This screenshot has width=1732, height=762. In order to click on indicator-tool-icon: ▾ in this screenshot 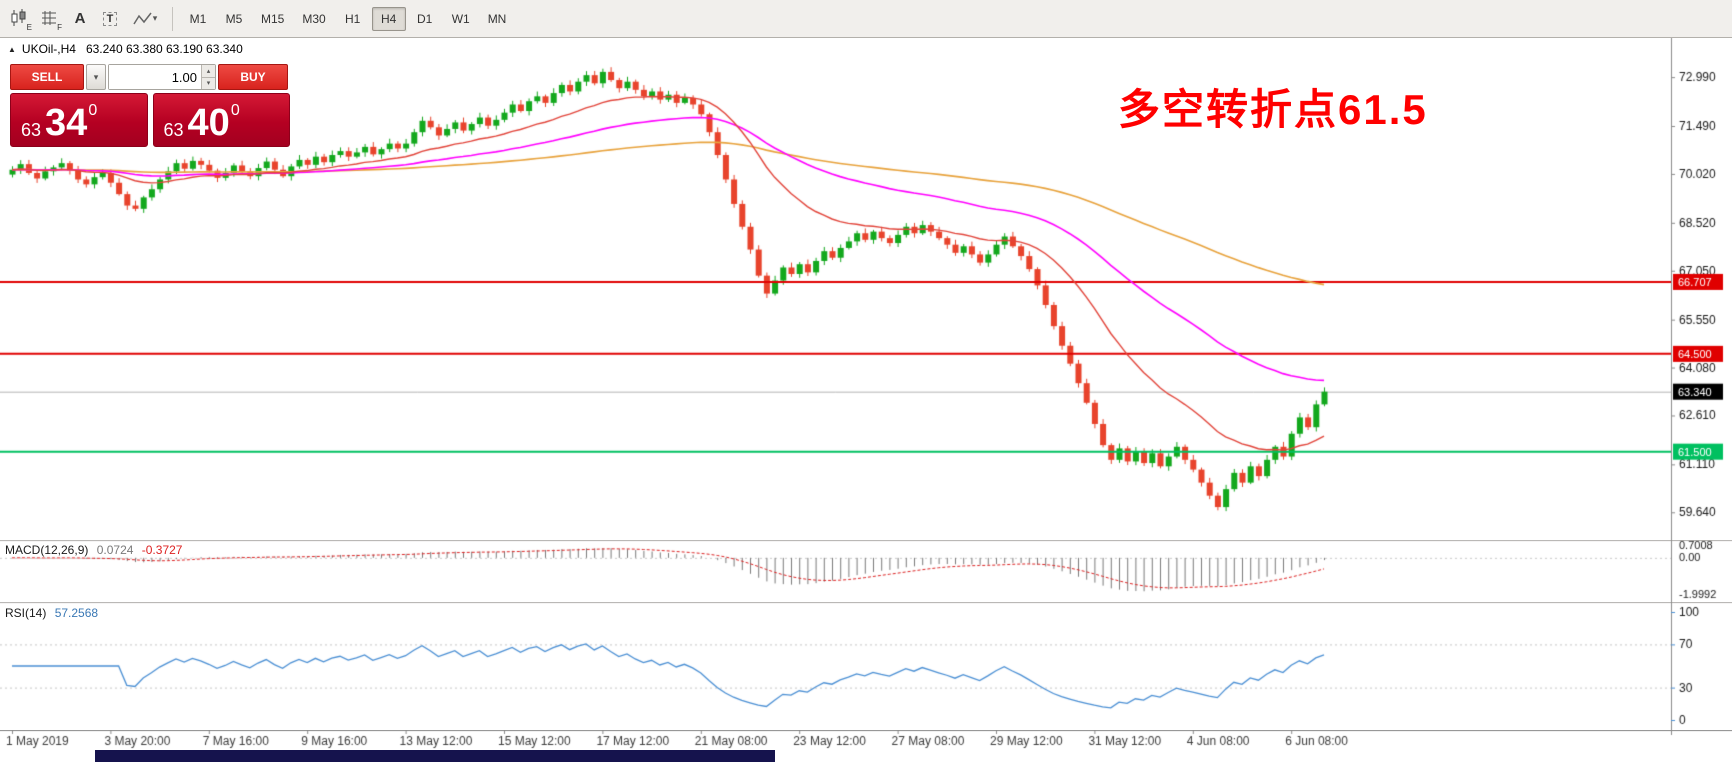, I will do `click(145, 19)`.